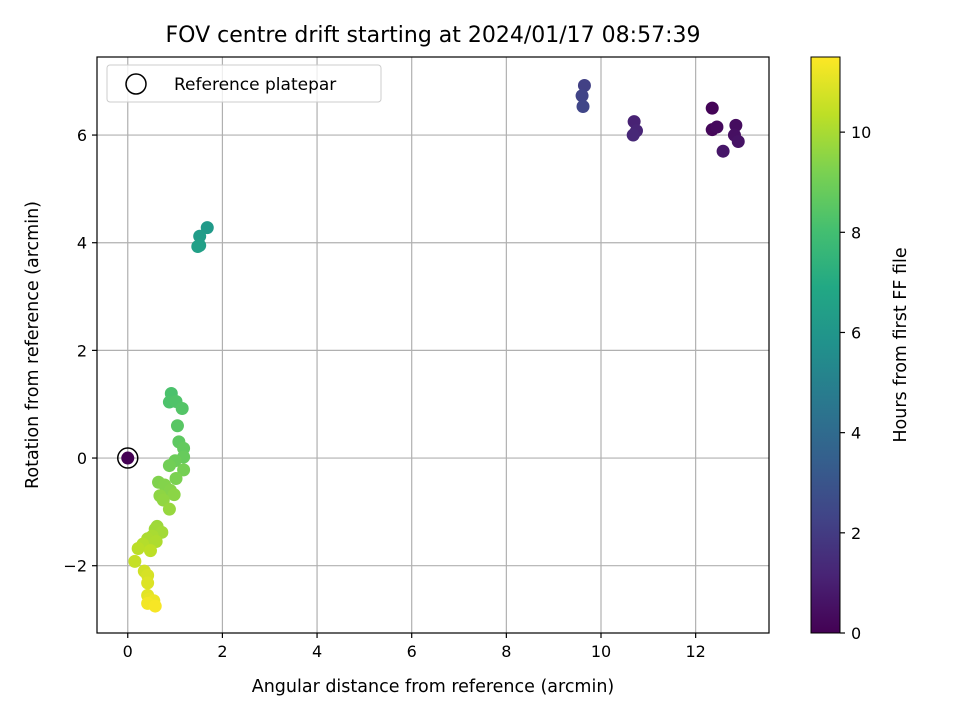 The height and width of the screenshot is (720, 960). What do you see at coordinates (317, 651) in the screenshot?
I see `x-tick-label: 4` at bounding box center [317, 651].